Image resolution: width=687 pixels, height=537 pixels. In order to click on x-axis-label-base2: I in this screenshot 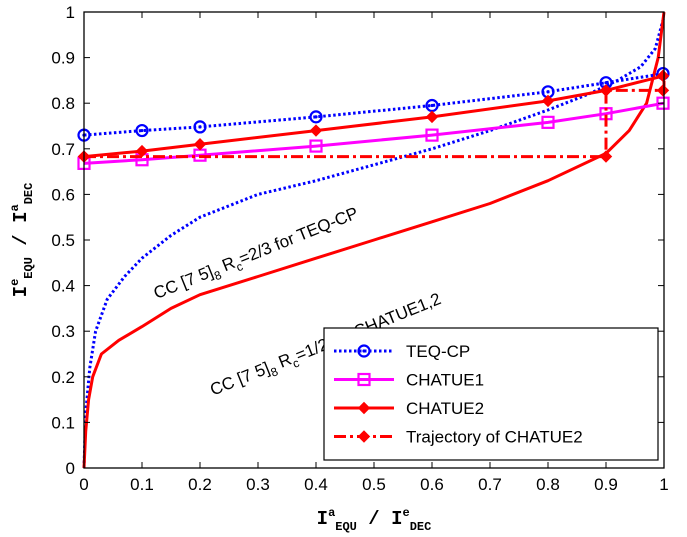, I will do `click(396, 519)`.